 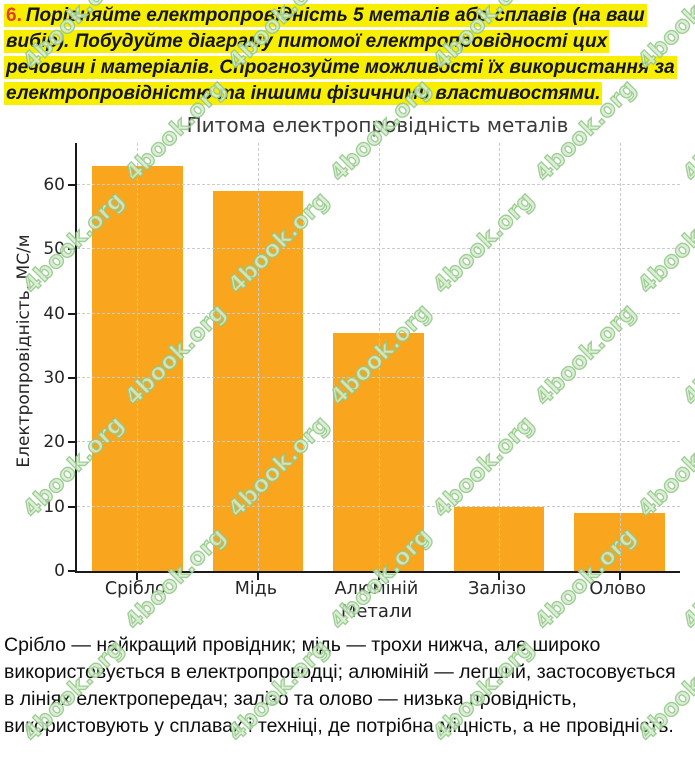 What do you see at coordinates (618, 589) in the screenshot?
I see `x-tick-label: Олово` at bounding box center [618, 589].